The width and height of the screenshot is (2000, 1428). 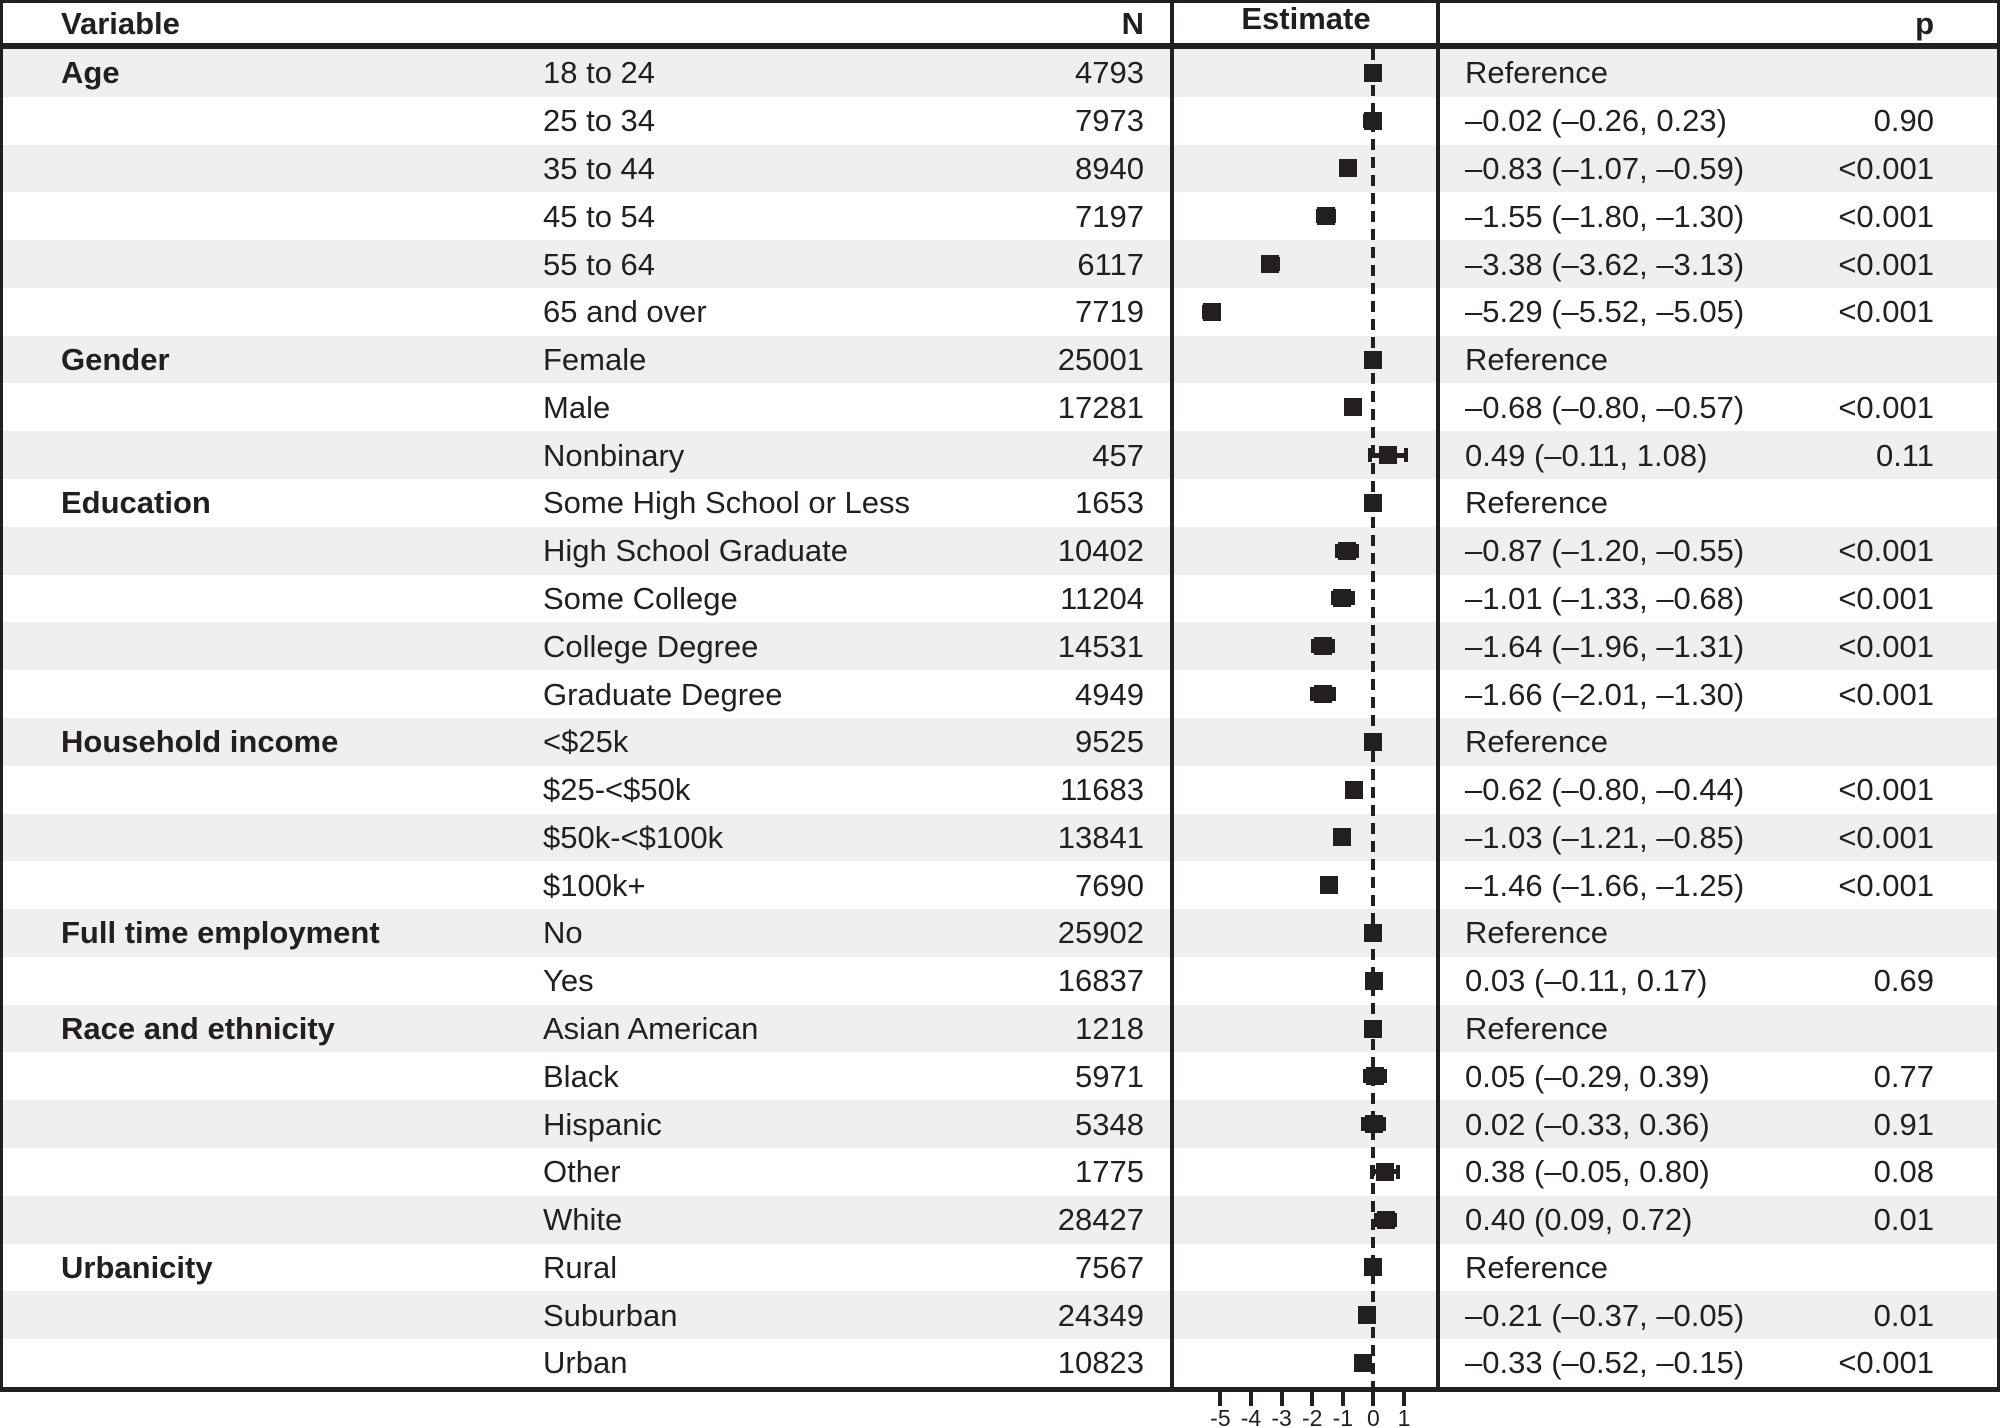 I want to click on estimate-text: –0.21 (–0.37, –0.05), so click(x=1605, y=1315).